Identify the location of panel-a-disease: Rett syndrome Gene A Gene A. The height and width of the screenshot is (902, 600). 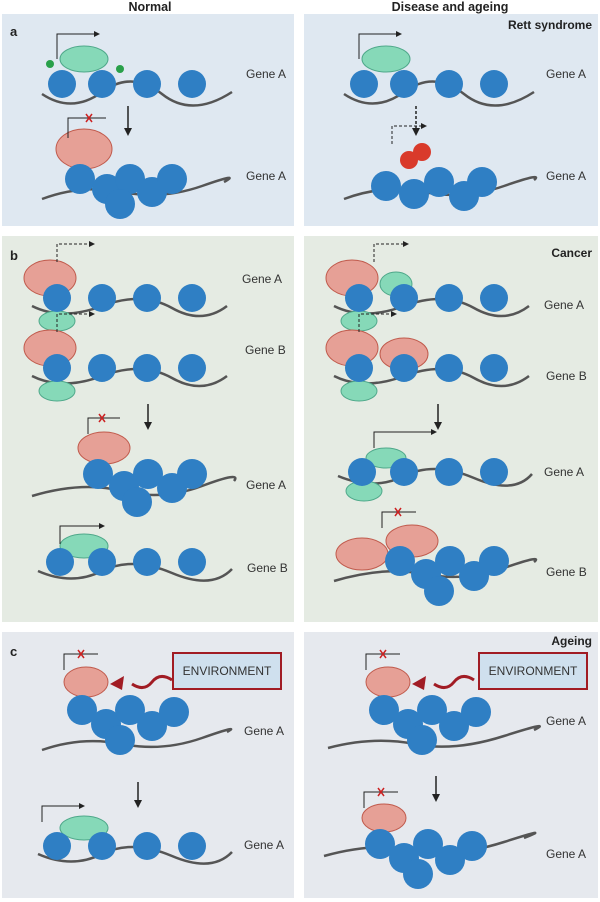
(451, 120).